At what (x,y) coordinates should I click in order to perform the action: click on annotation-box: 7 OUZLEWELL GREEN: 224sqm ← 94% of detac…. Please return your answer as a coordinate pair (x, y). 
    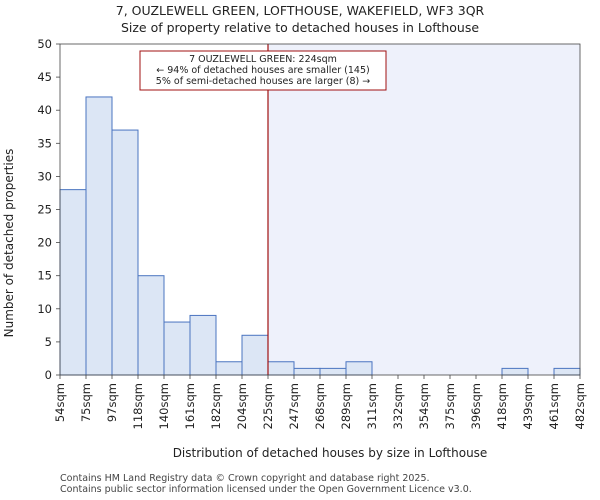
    Looking at the image, I should click on (263, 70).